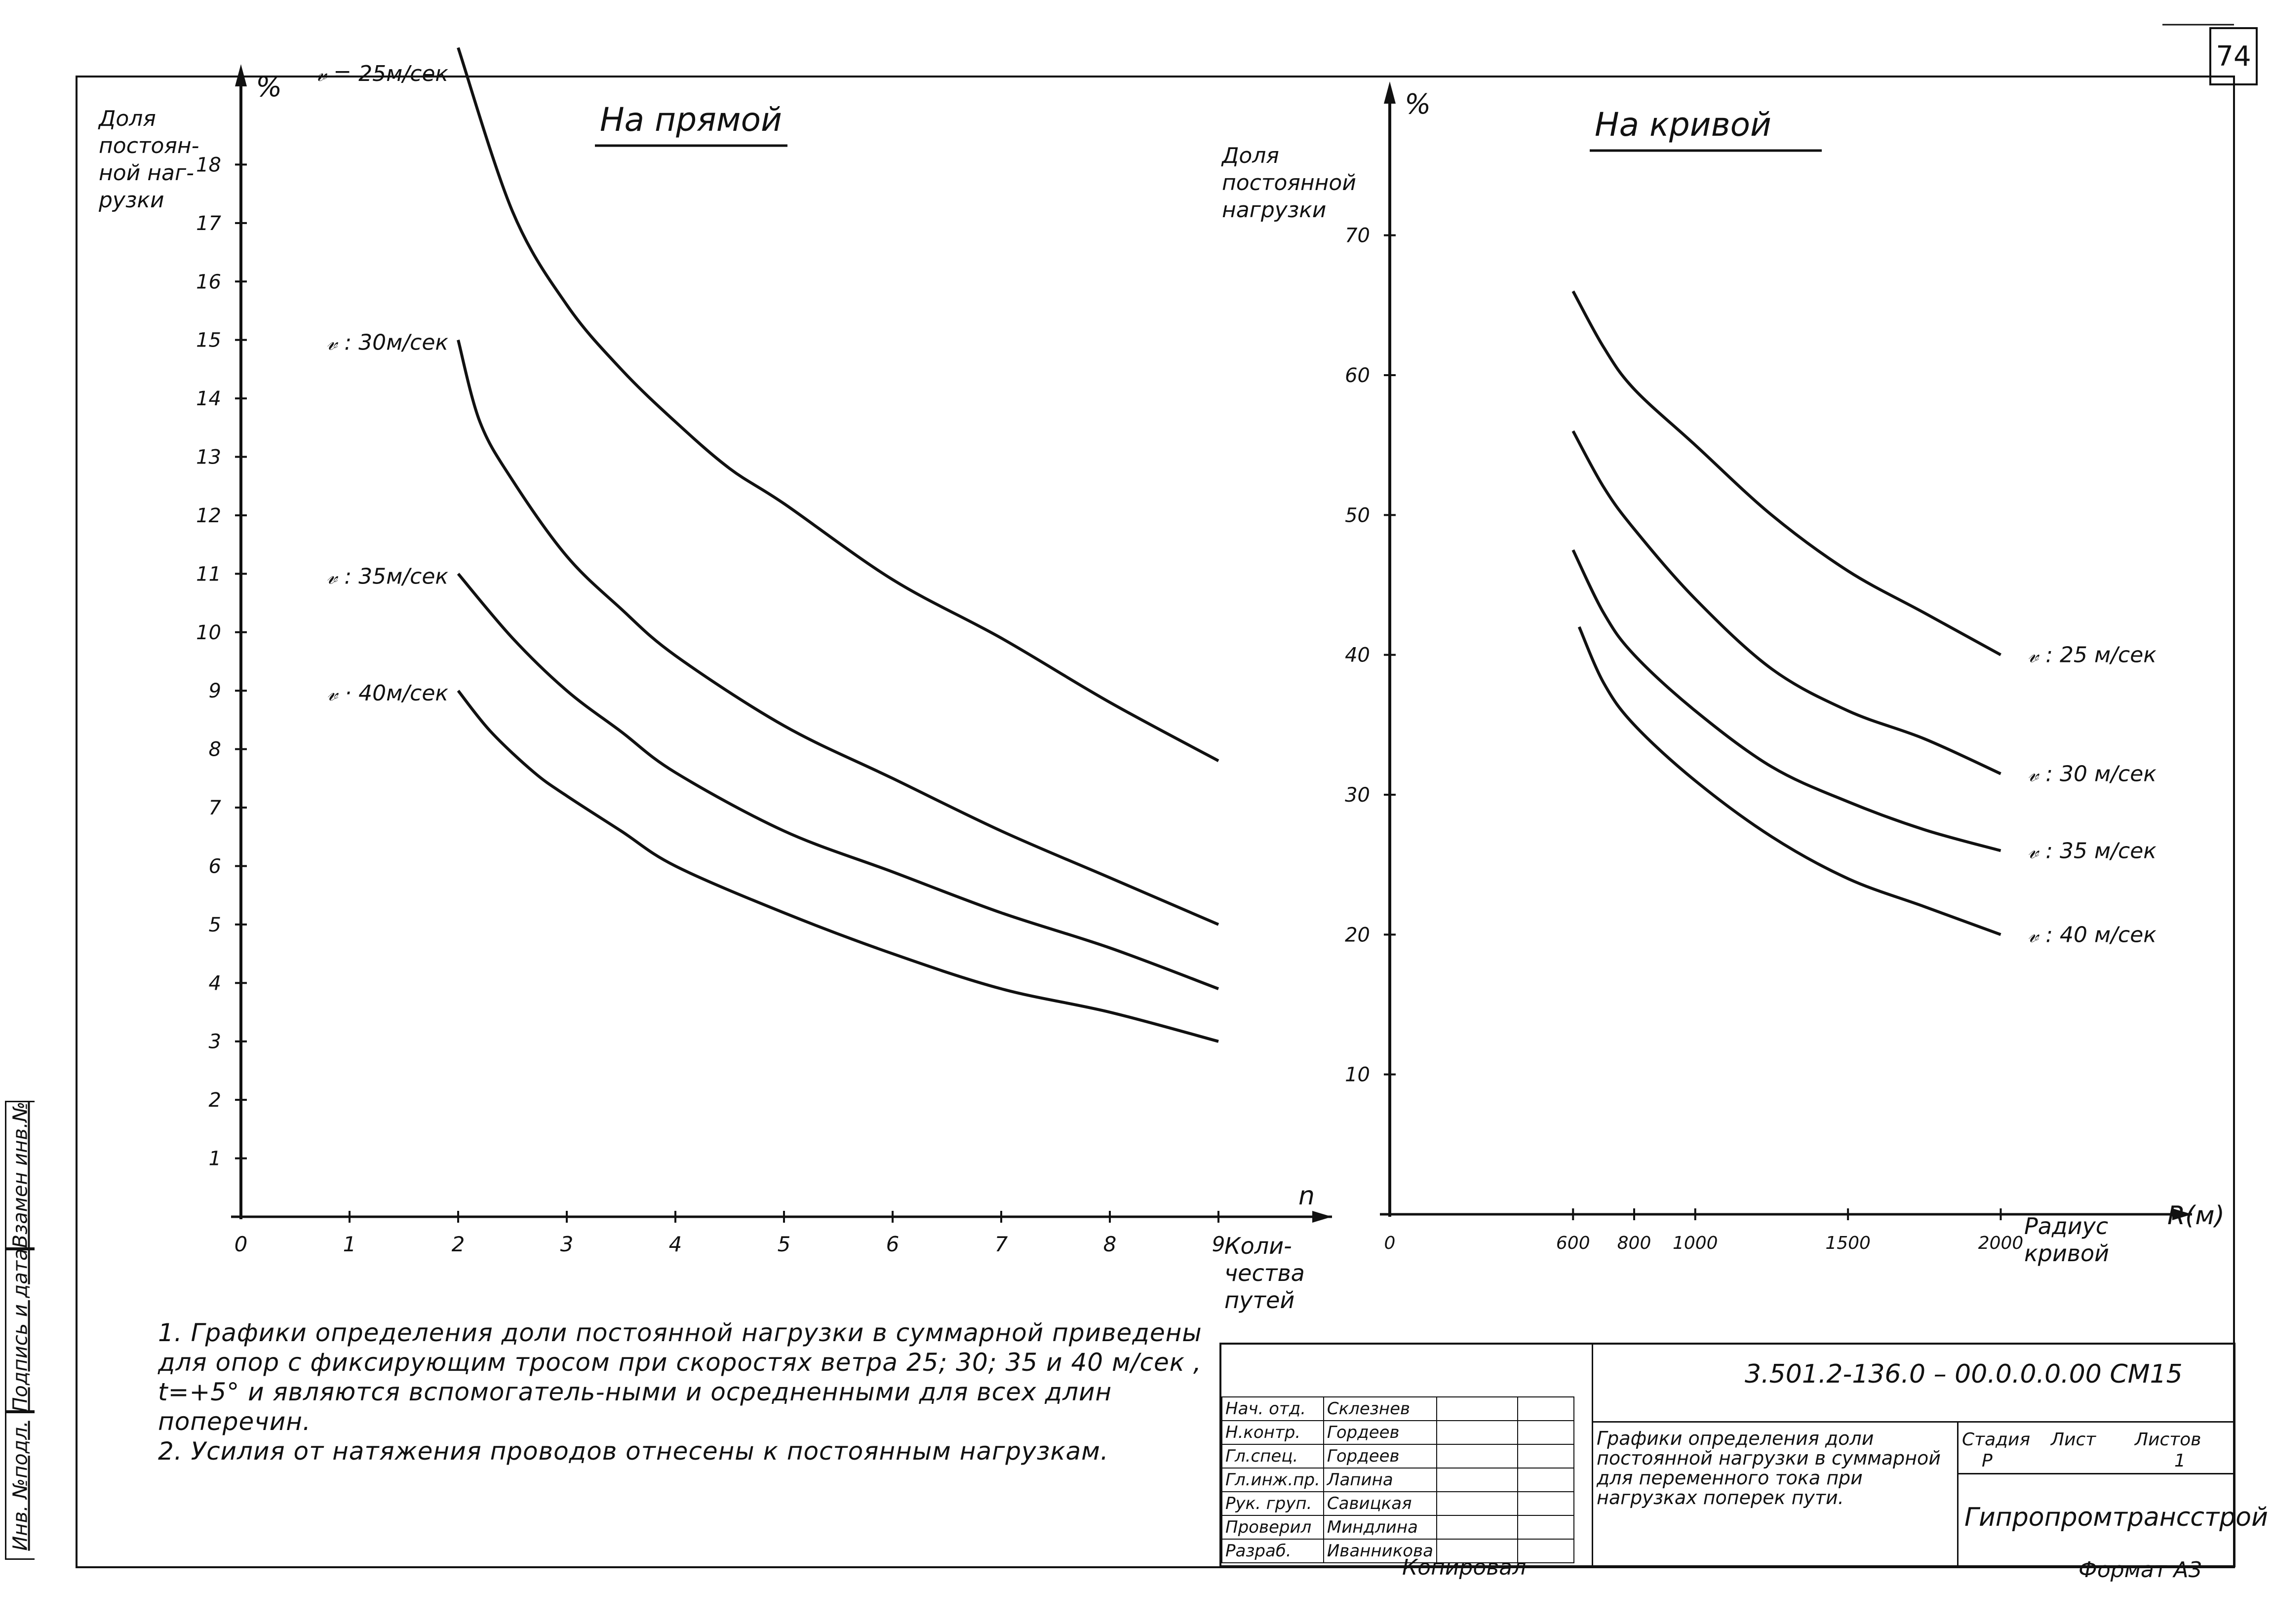  I want to click on sheets-header: Листов, so click(2168, 1440).